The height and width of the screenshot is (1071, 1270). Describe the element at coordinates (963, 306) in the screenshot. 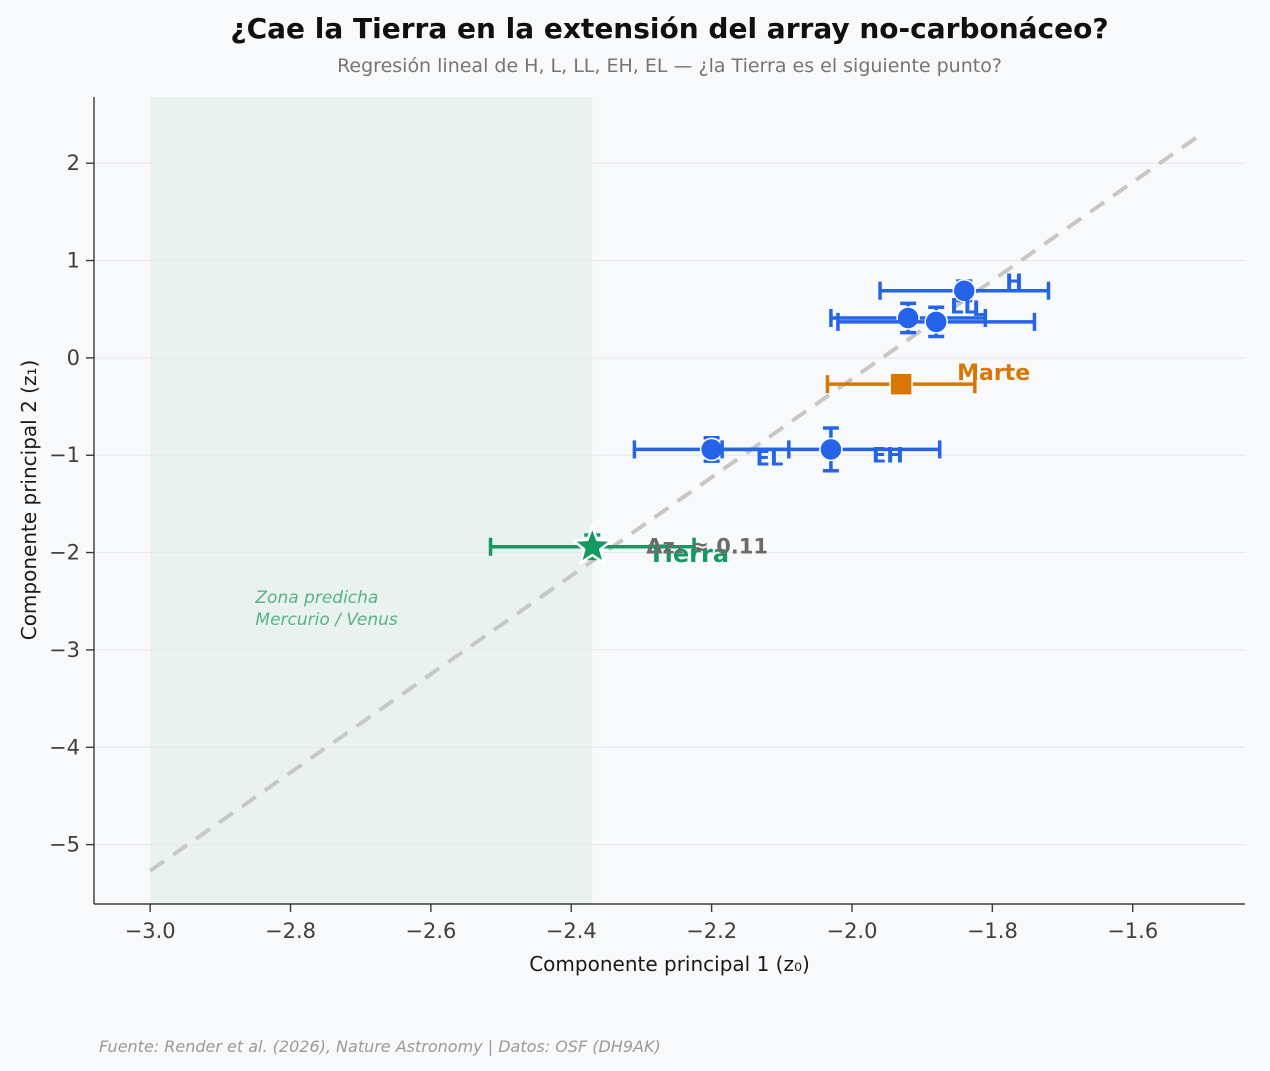

I see `point-label-LL: LL` at that location.